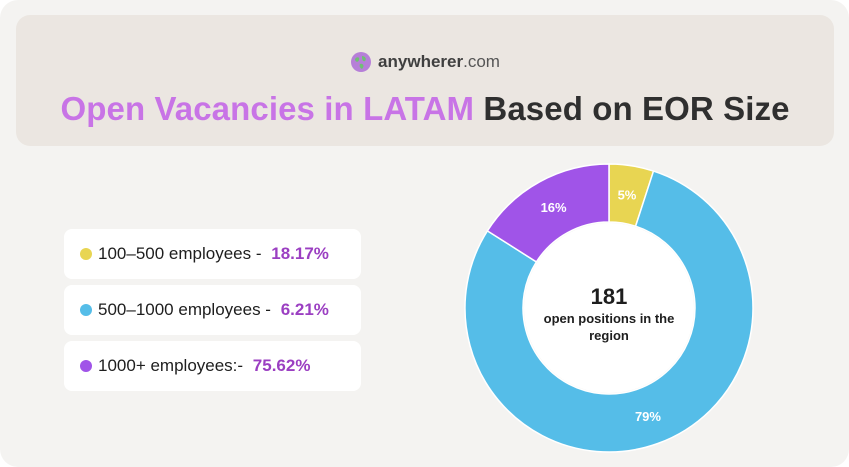 This screenshot has height=467, width=849. I want to click on legend-label: 1000+ employees:-, so click(173, 365).